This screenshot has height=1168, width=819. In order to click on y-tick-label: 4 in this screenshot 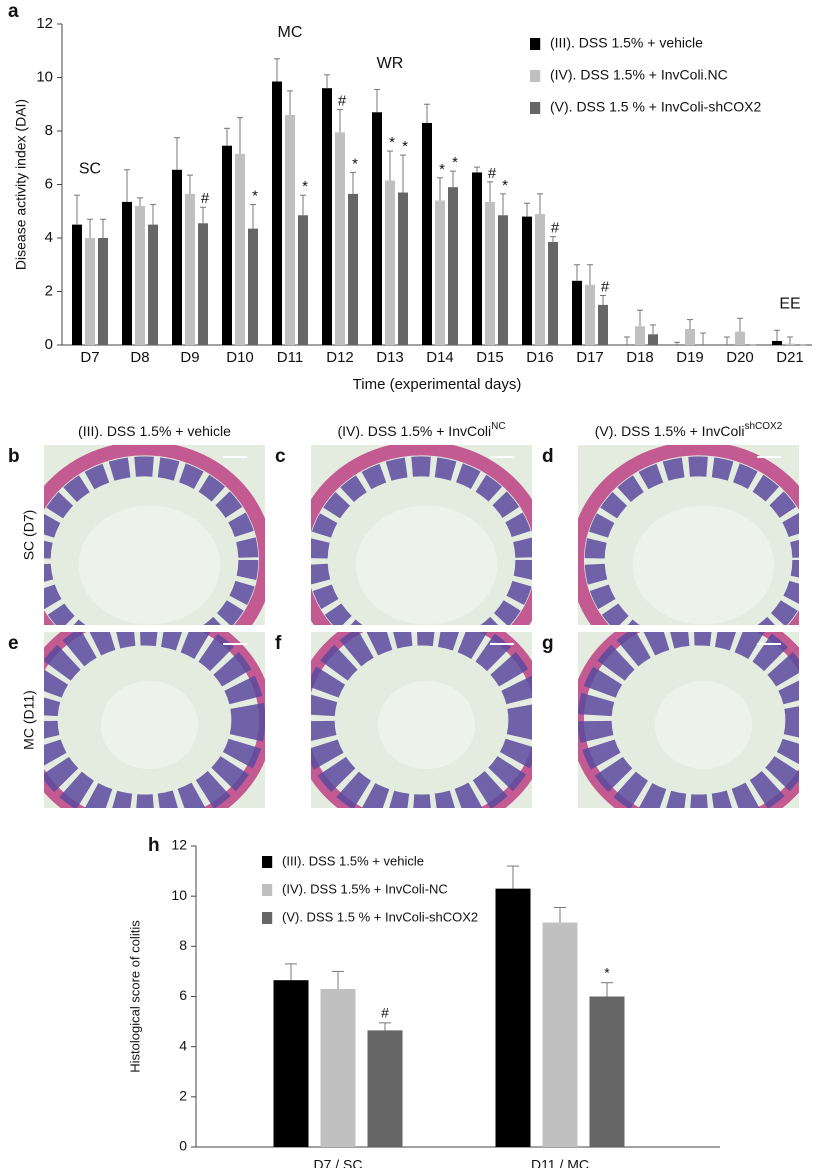, I will do `click(49, 237)`.